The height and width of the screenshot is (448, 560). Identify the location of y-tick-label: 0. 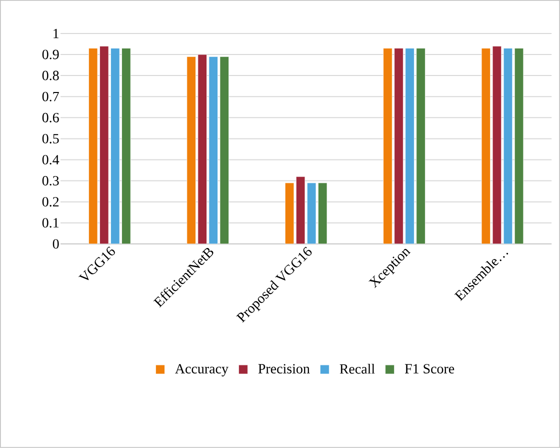
(55, 244).